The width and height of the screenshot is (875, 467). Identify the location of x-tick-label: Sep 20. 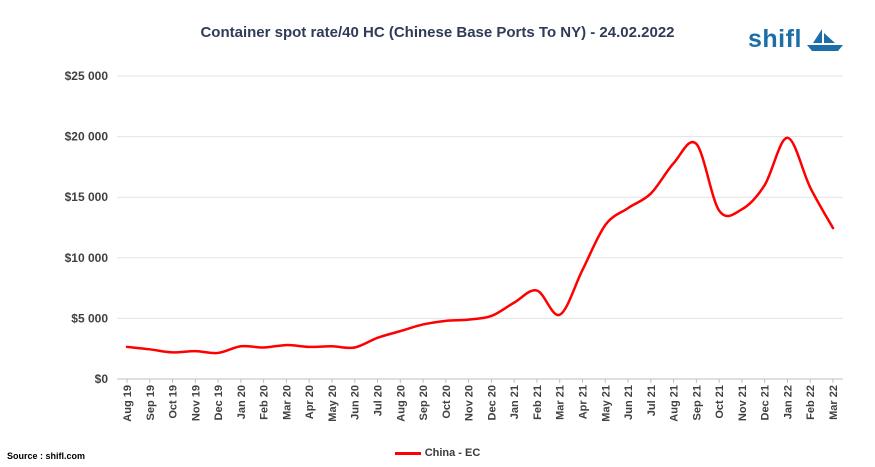
(424, 402).